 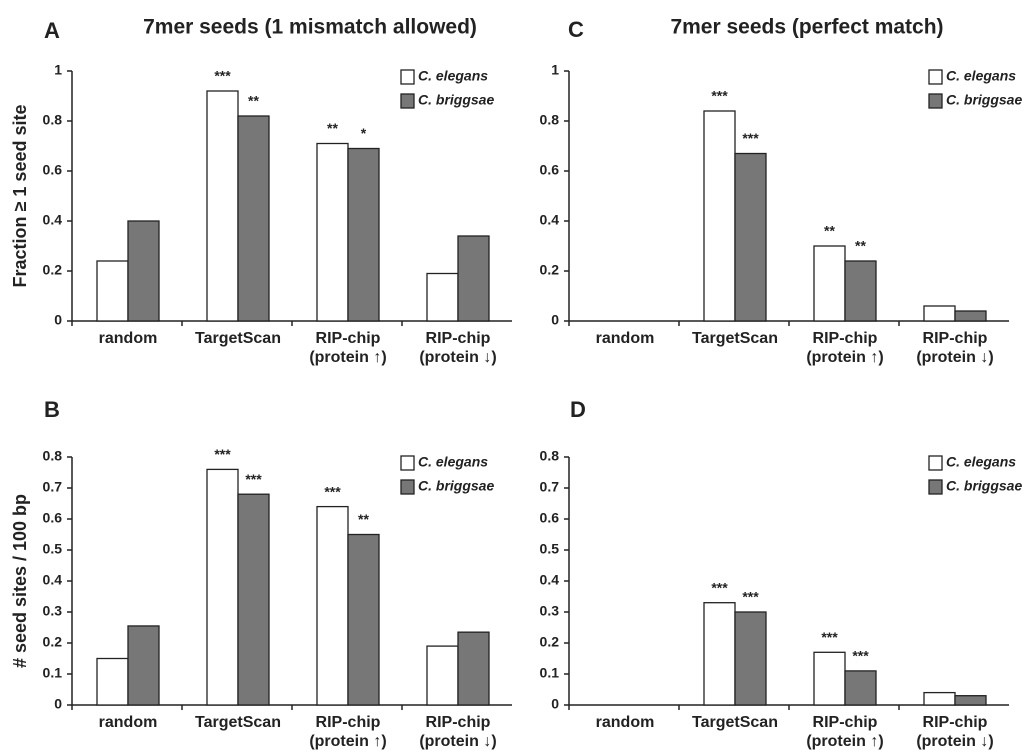 What do you see at coordinates (52, 409) in the screenshot?
I see `panel-letter: B` at bounding box center [52, 409].